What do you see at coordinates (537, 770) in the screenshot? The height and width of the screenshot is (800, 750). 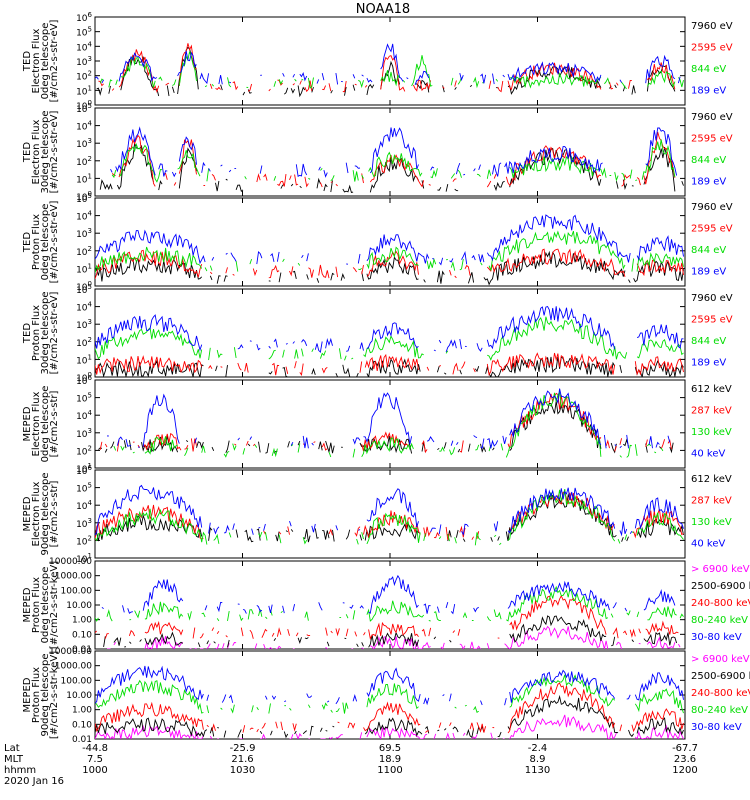 I see `x-tick-label-hhmm: 1130` at bounding box center [537, 770].